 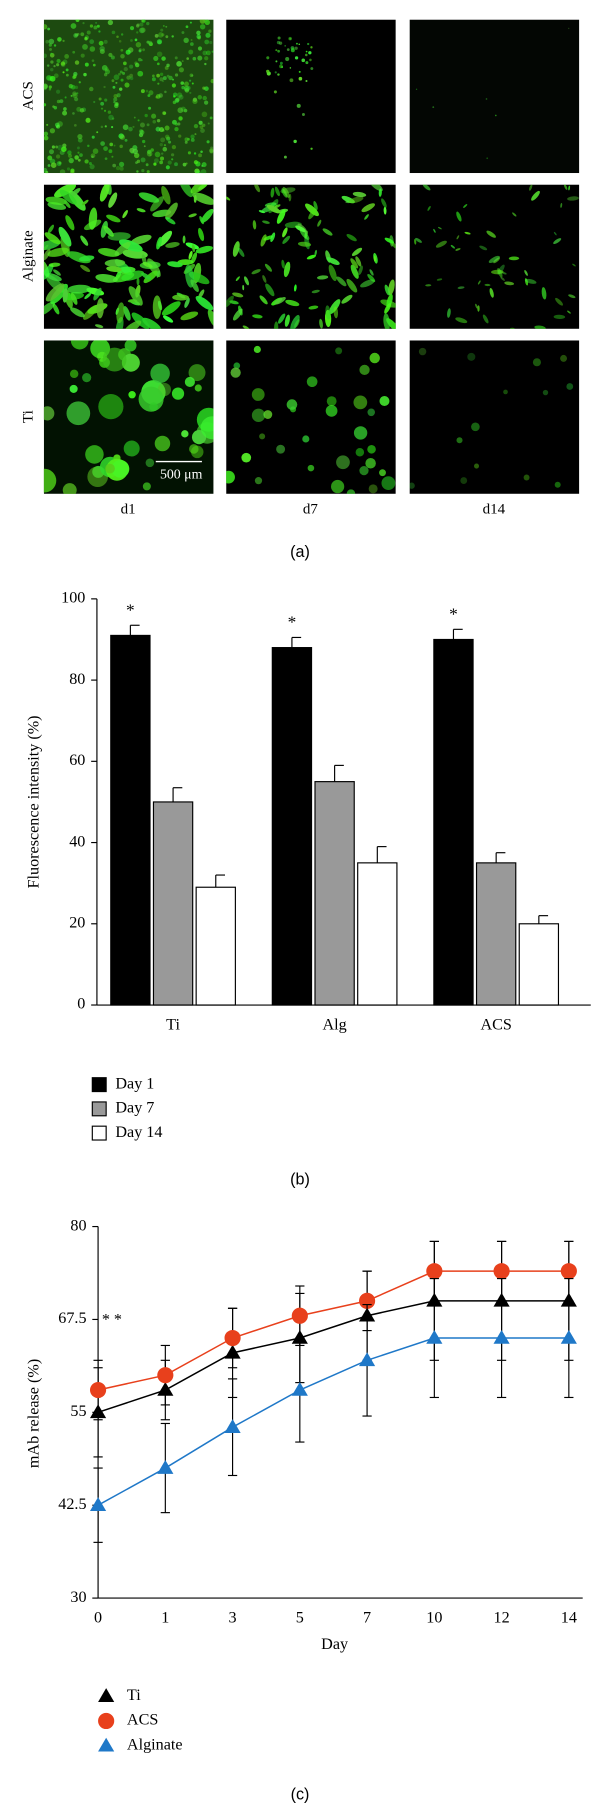 What do you see at coordinates (99, 1085) in the screenshot?
I see `legend-swatch` at bounding box center [99, 1085].